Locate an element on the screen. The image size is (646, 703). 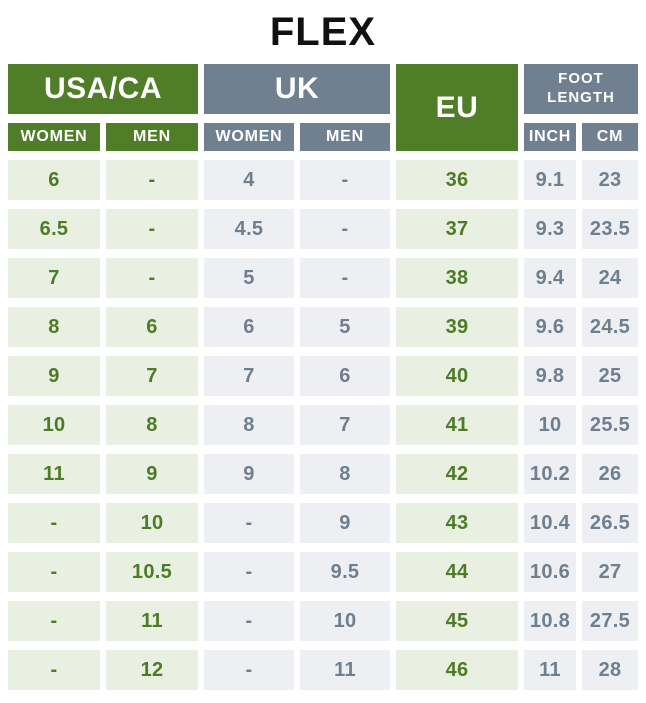
table-cell: 28 is located at coordinates (610, 670).